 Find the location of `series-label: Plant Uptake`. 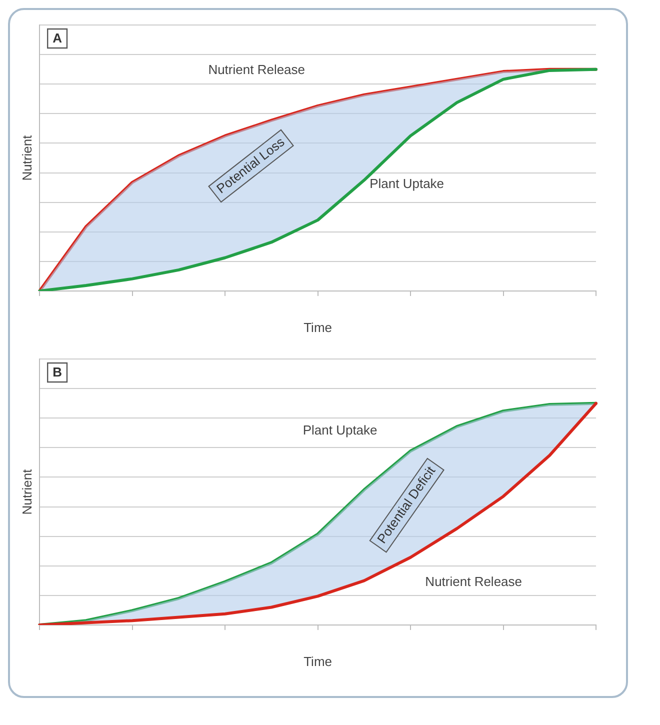

series-label: Plant Uptake is located at coordinates (407, 184).